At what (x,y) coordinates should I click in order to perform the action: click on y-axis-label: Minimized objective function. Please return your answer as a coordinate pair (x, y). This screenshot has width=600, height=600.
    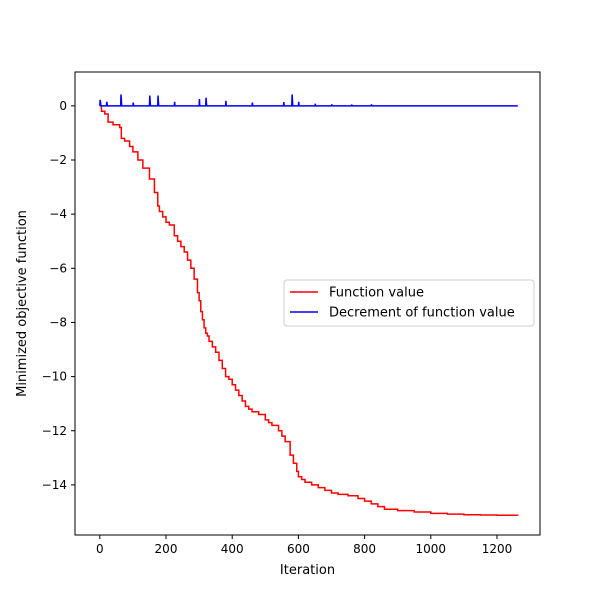
    Looking at the image, I should click on (22, 303).